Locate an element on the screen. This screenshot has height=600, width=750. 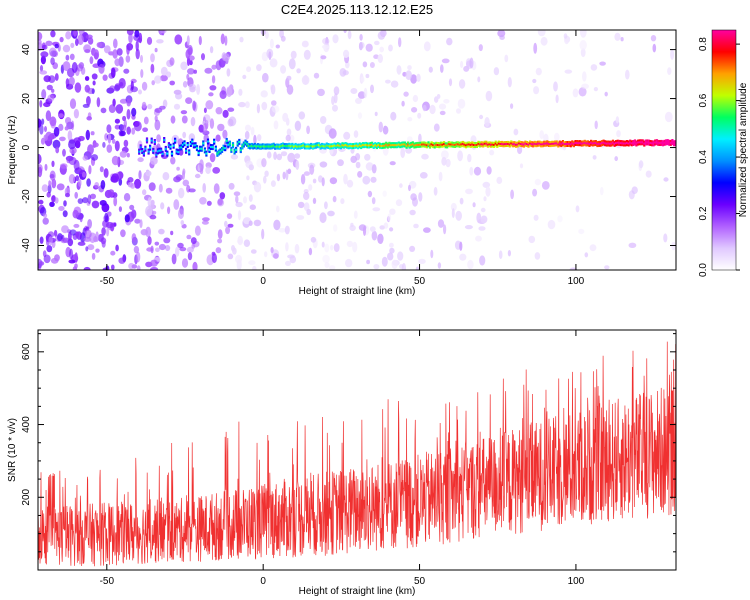
colorbar-tick-label: 0.6 is located at coordinates (703, 100).